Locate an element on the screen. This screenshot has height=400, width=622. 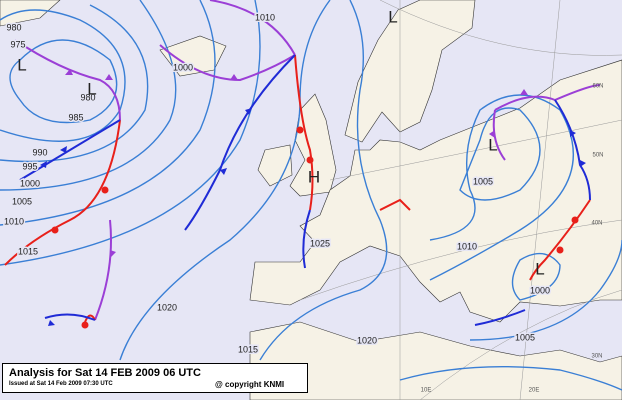
analysis-title: Analysis for Sat 14 FEB 2009 06 UTC is located at coordinates (105, 373).